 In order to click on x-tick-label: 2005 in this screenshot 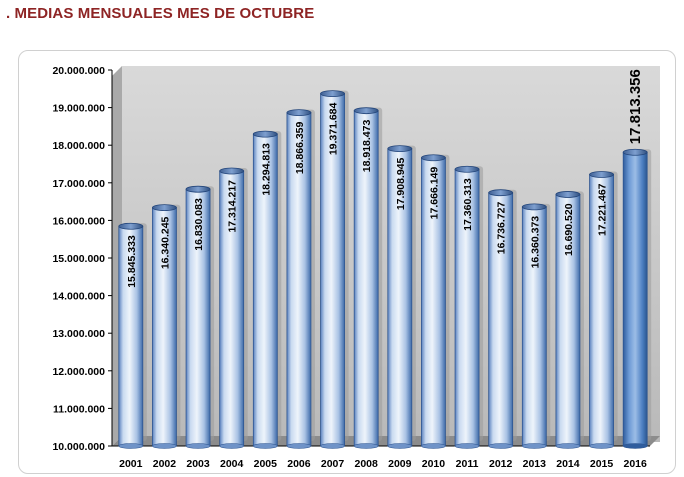, I will do `click(266, 464)`.